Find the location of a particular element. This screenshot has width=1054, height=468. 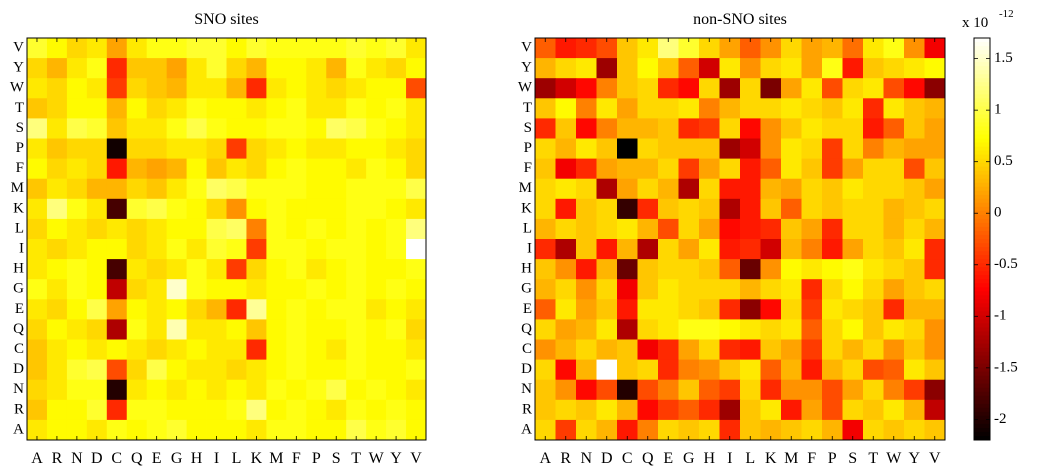

y-tick-label: M is located at coordinates (17, 188).